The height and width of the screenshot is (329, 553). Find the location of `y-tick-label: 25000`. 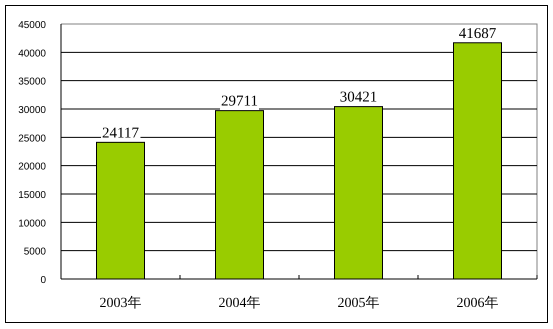

y-tick-label: 25000 is located at coordinates (32, 138).